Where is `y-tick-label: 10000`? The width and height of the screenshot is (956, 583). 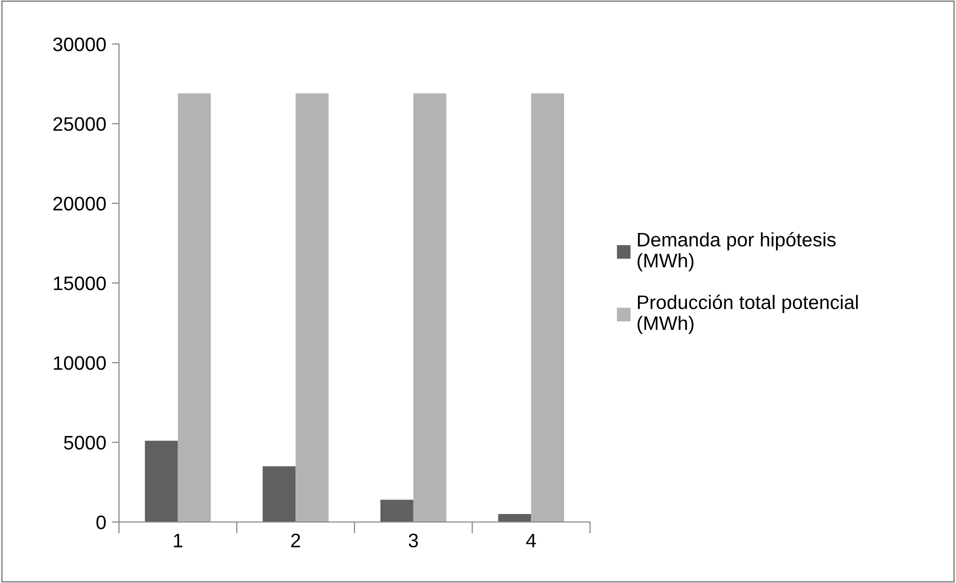 y-tick-label: 10000 is located at coordinates (80, 363).